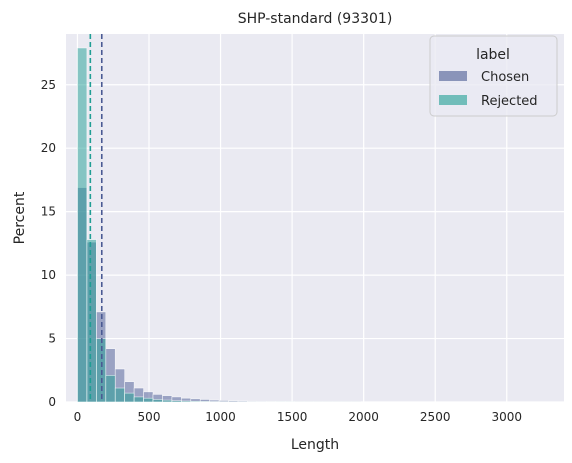 The image size is (572, 463). What do you see at coordinates (52, 339) in the screenshot?
I see `y-tick-label: 5` at bounding box center [52, 339].